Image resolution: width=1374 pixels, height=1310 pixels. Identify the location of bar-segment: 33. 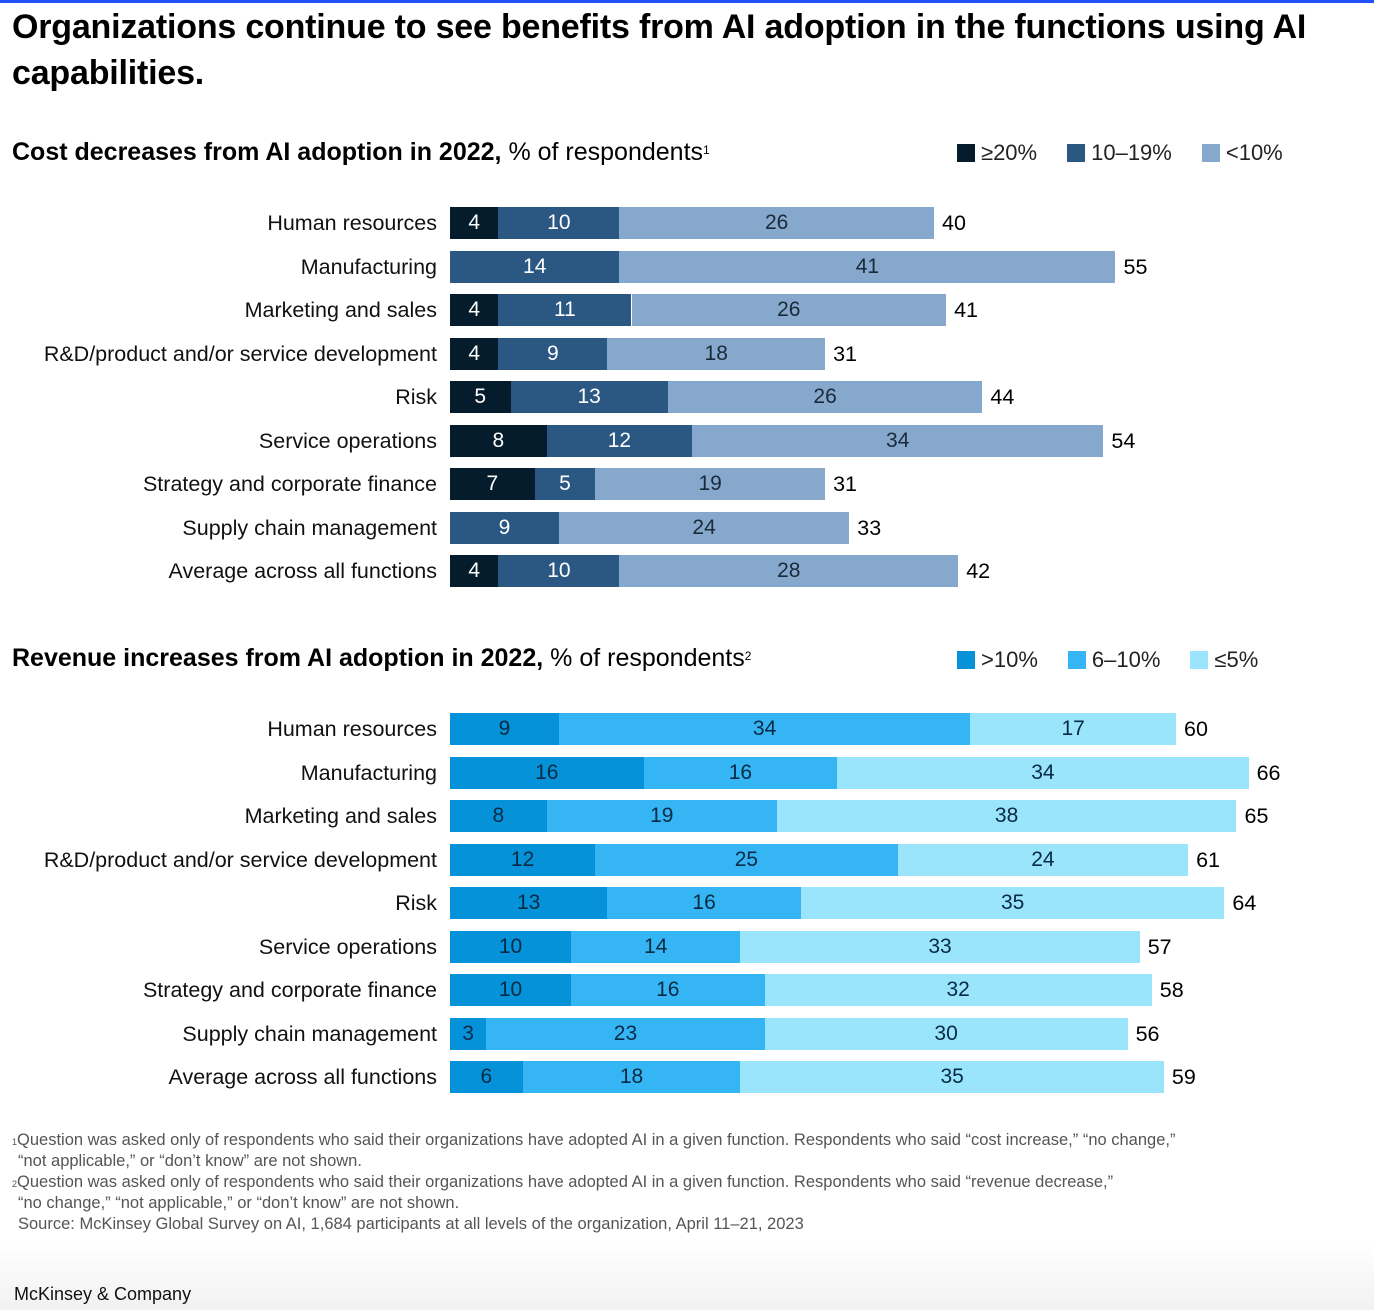
(940, 946).